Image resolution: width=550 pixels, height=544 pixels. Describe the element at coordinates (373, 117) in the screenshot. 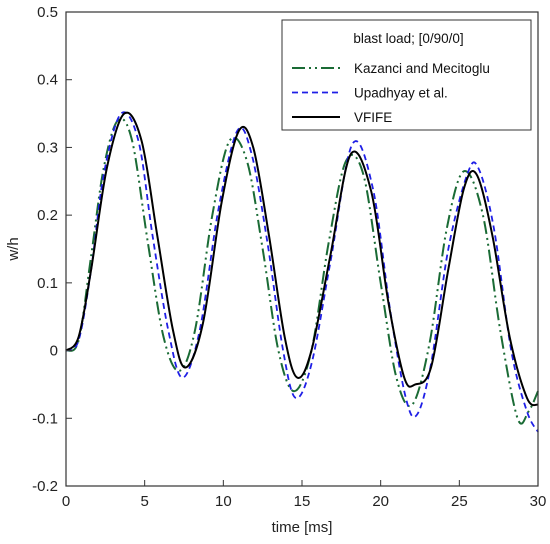

I see `legend-label-2: VFIFE` at that location.